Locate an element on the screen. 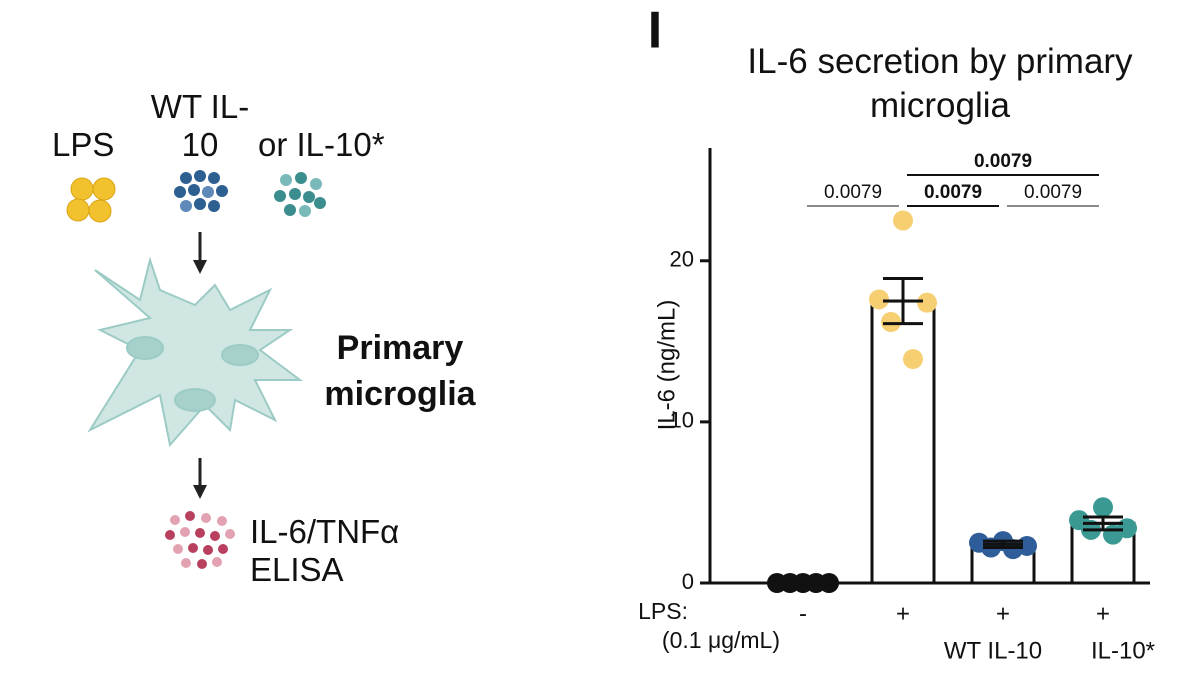  diagram-label: WT IL-10 is located at coordinates (200, 125).